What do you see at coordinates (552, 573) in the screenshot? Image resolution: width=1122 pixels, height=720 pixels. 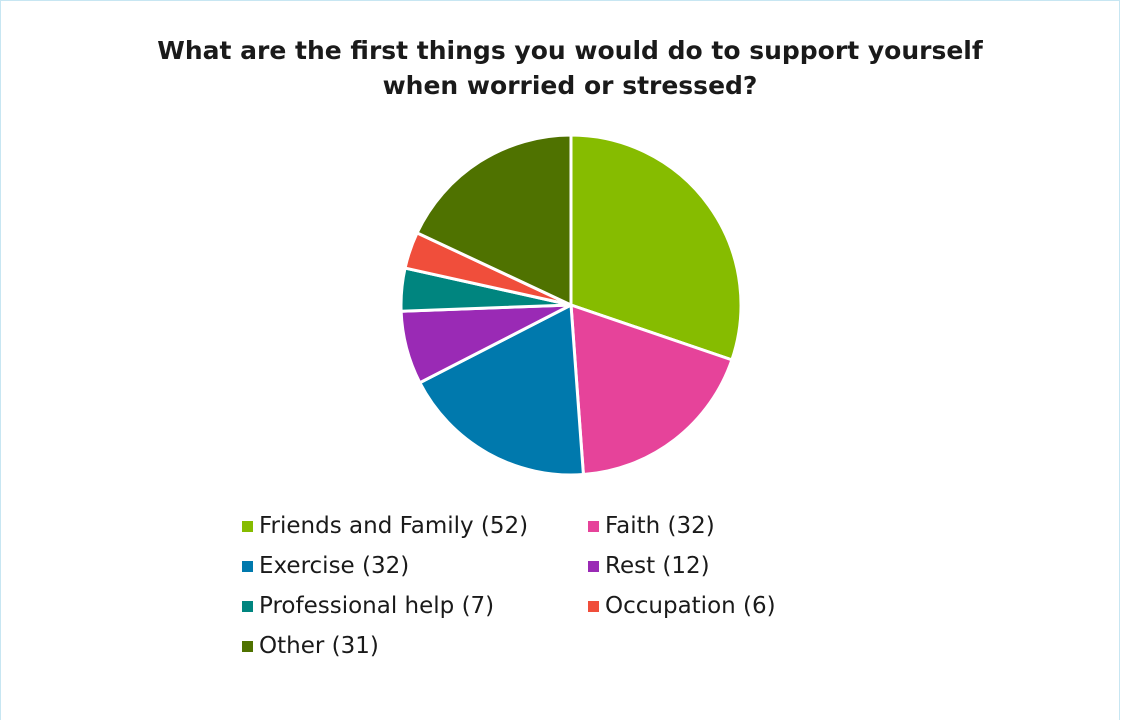 I see `legend-row: Exercise (32) Rest (12)` at bounding box center [552, 573].